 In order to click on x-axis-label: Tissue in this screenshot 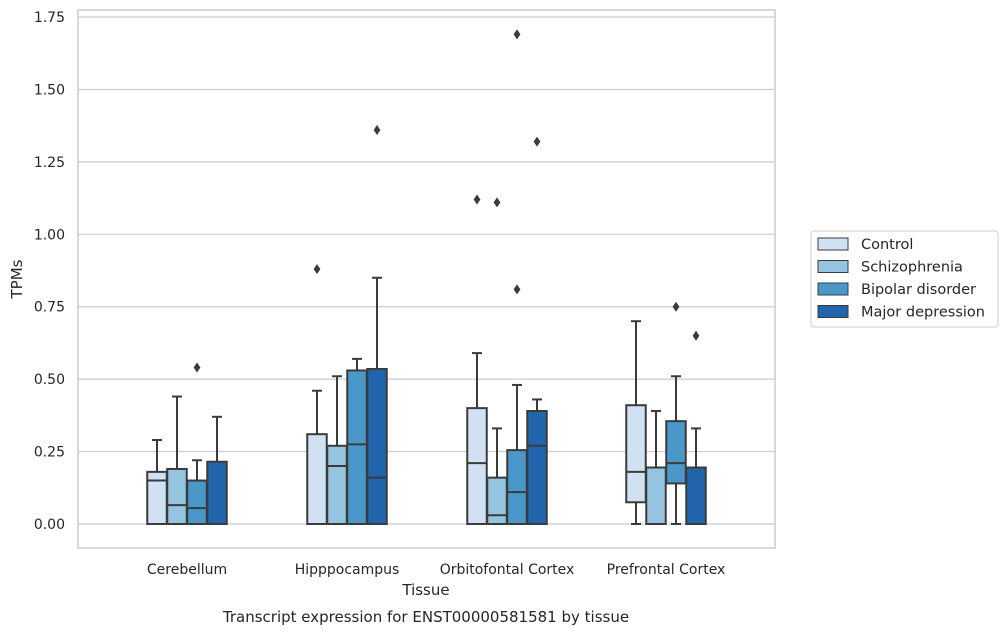, I will do `click(425, 590)`.